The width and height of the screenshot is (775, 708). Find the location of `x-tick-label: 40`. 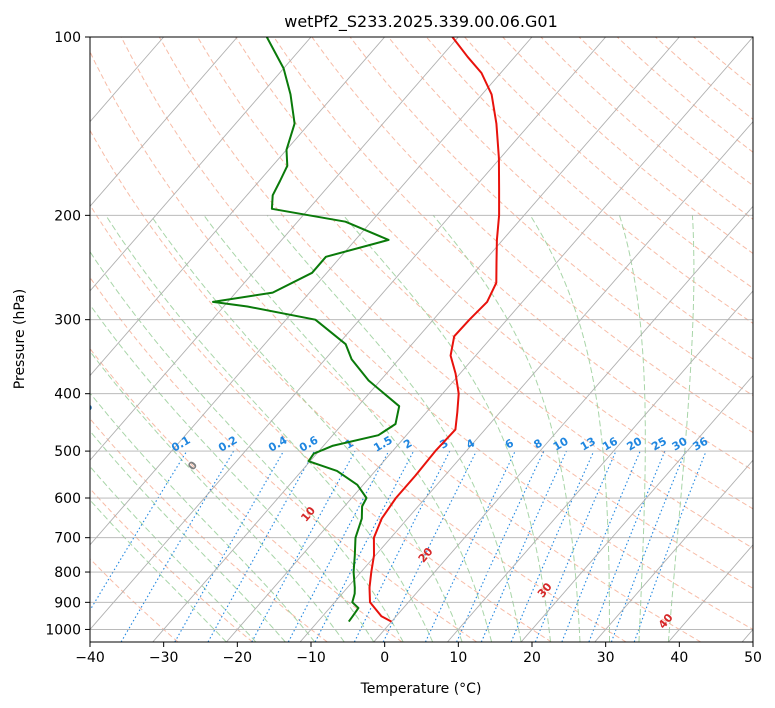

x-tick-label: 40 is located at coordinates (679, 658).